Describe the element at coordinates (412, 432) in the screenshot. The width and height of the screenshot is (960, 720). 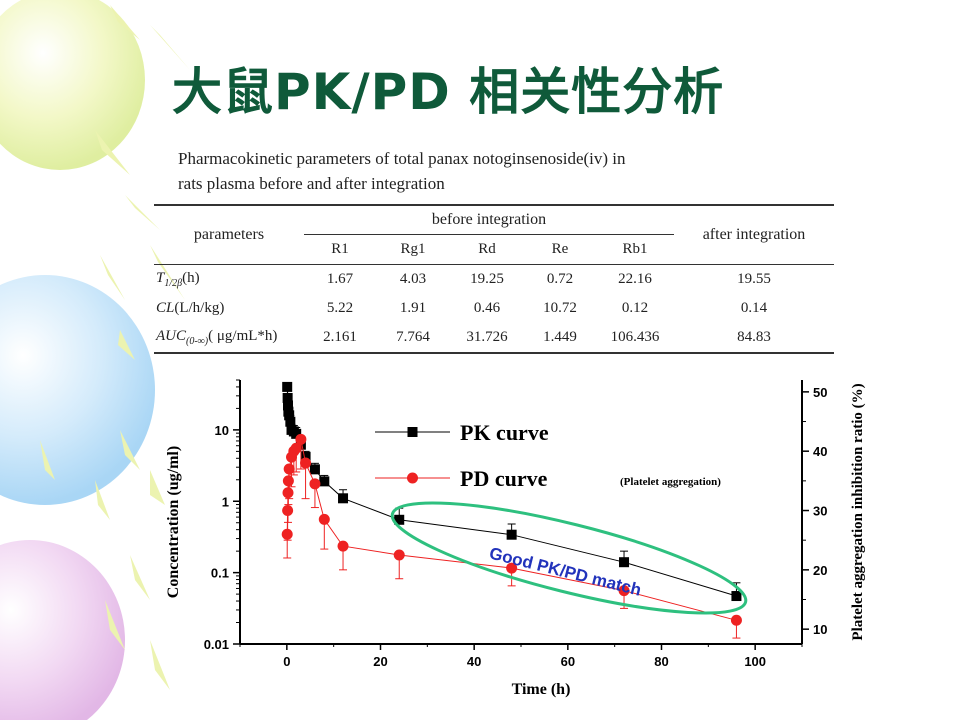
I see `legend-marker-pk` at that location.